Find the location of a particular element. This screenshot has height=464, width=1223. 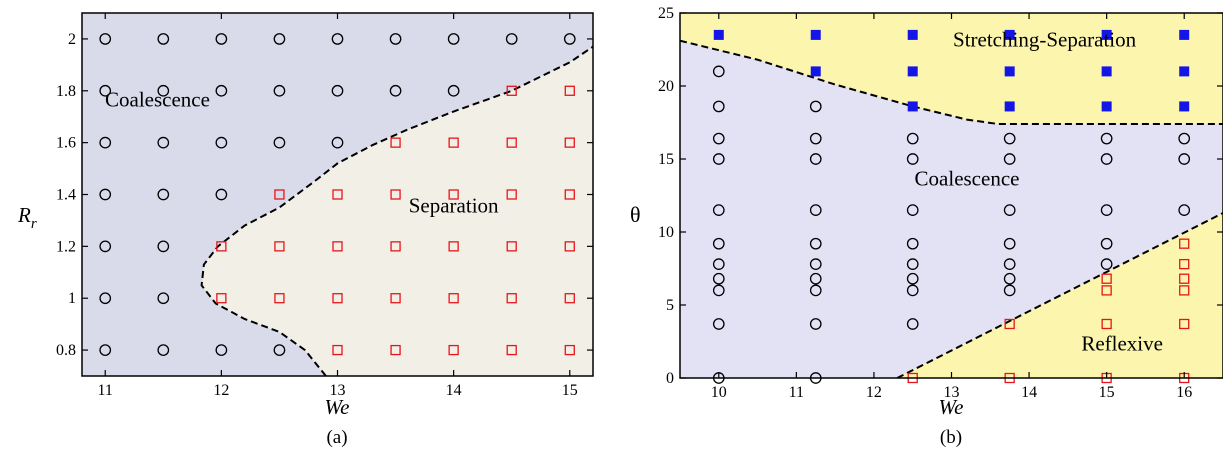

panel-b-ylabel: θ is located at coordinates (635, 214).